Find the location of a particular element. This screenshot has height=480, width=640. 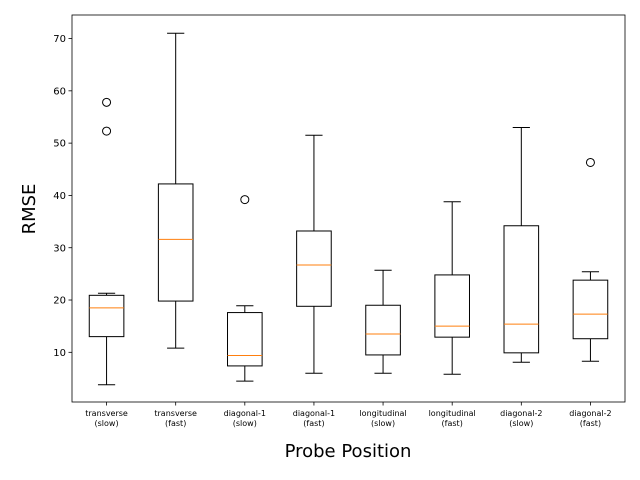

y-tick-label-6: 70 is located at coordinates (59, 39).